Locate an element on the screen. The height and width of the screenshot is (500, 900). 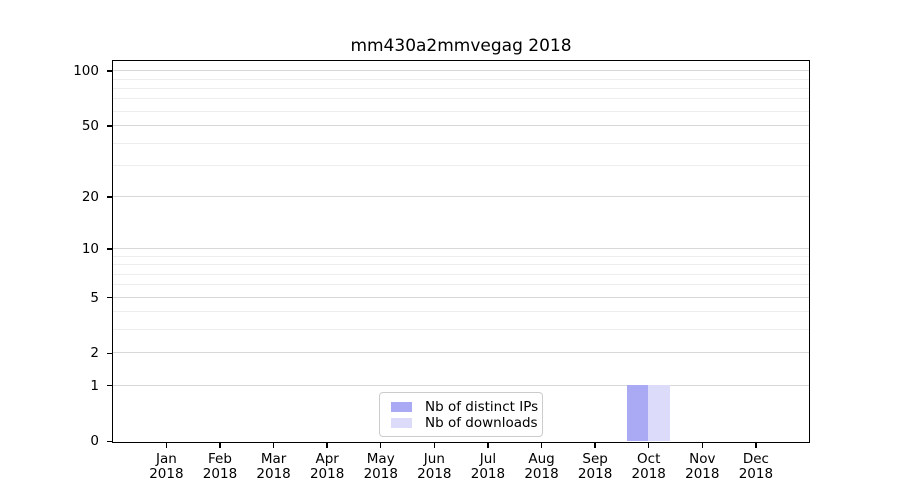
x-tick-month: Nov is located at coordinates (702, 459).